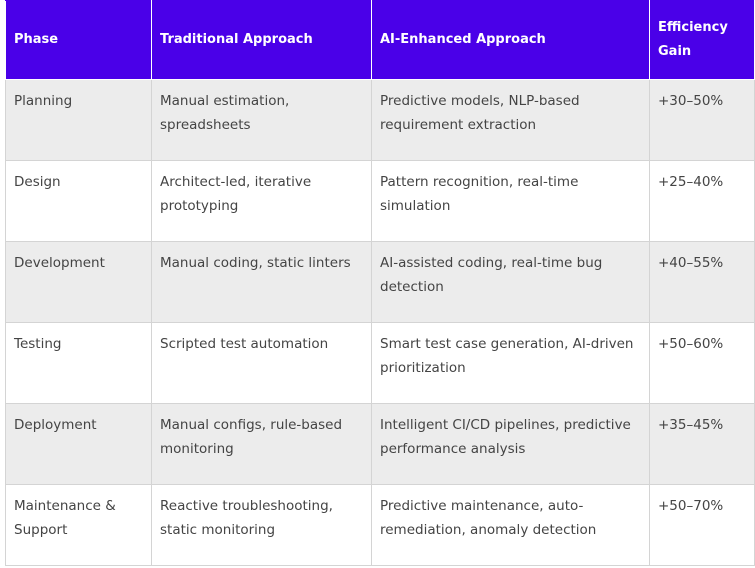 Image resolution: width=755 pixels, height=568 pixels. I want to click on cell-phase: Deployment, so click(78, 444).